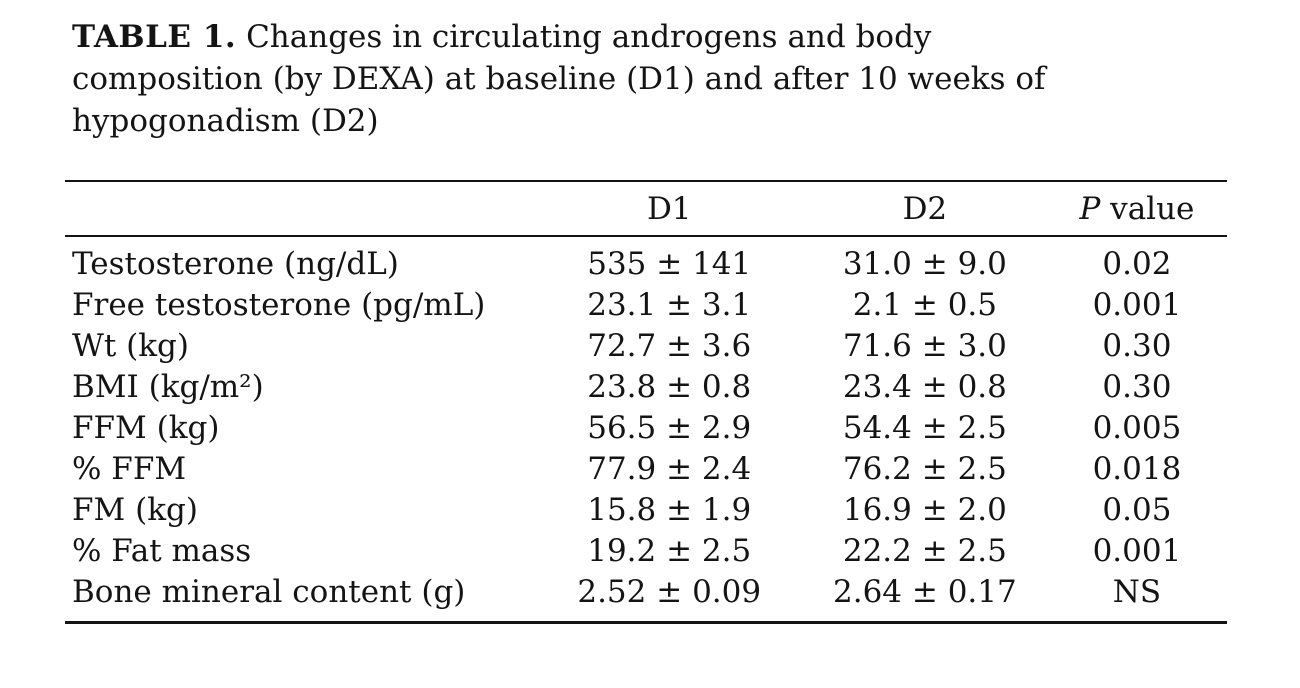  I want to click on header-p-value: P value, so click(1137, 208).